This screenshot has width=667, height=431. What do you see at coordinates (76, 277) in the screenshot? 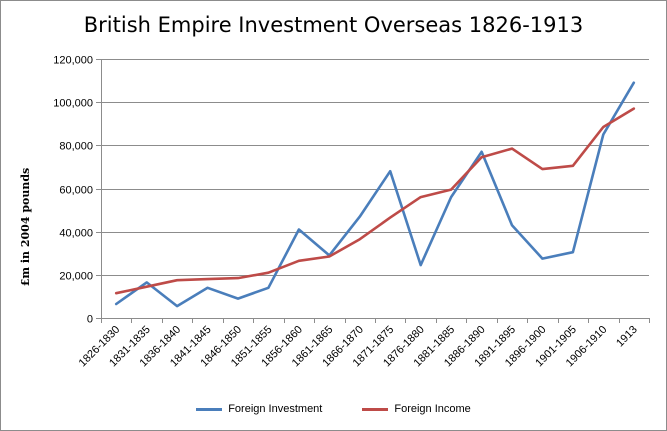
I see `y-tick-label: 20,000` at bounding box center [76, 277].